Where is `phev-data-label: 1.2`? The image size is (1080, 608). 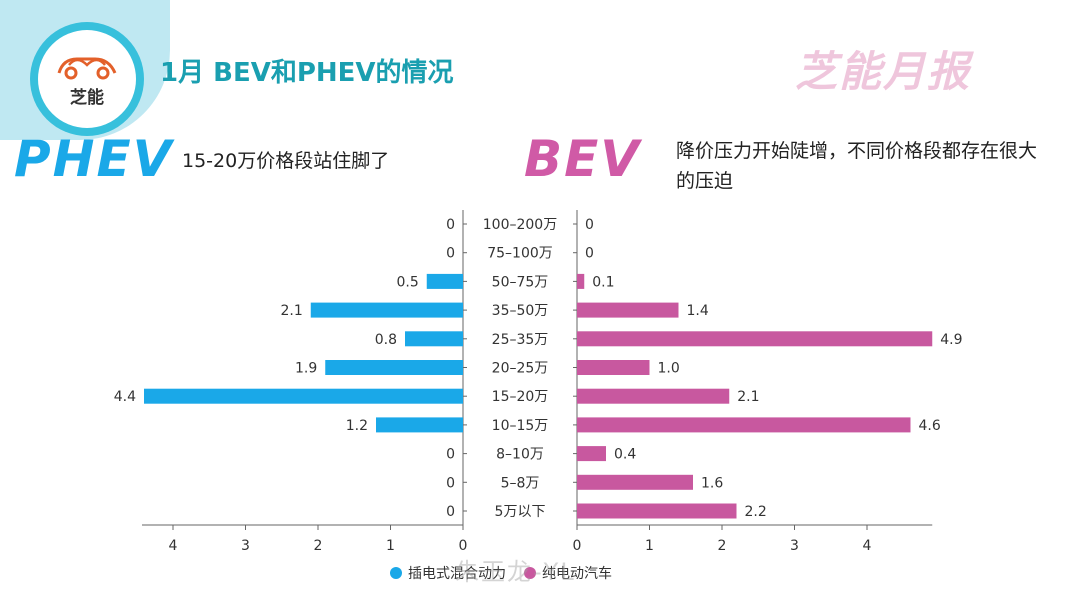
phev-data-label: 1.2 is located at coordinates (357, 426).